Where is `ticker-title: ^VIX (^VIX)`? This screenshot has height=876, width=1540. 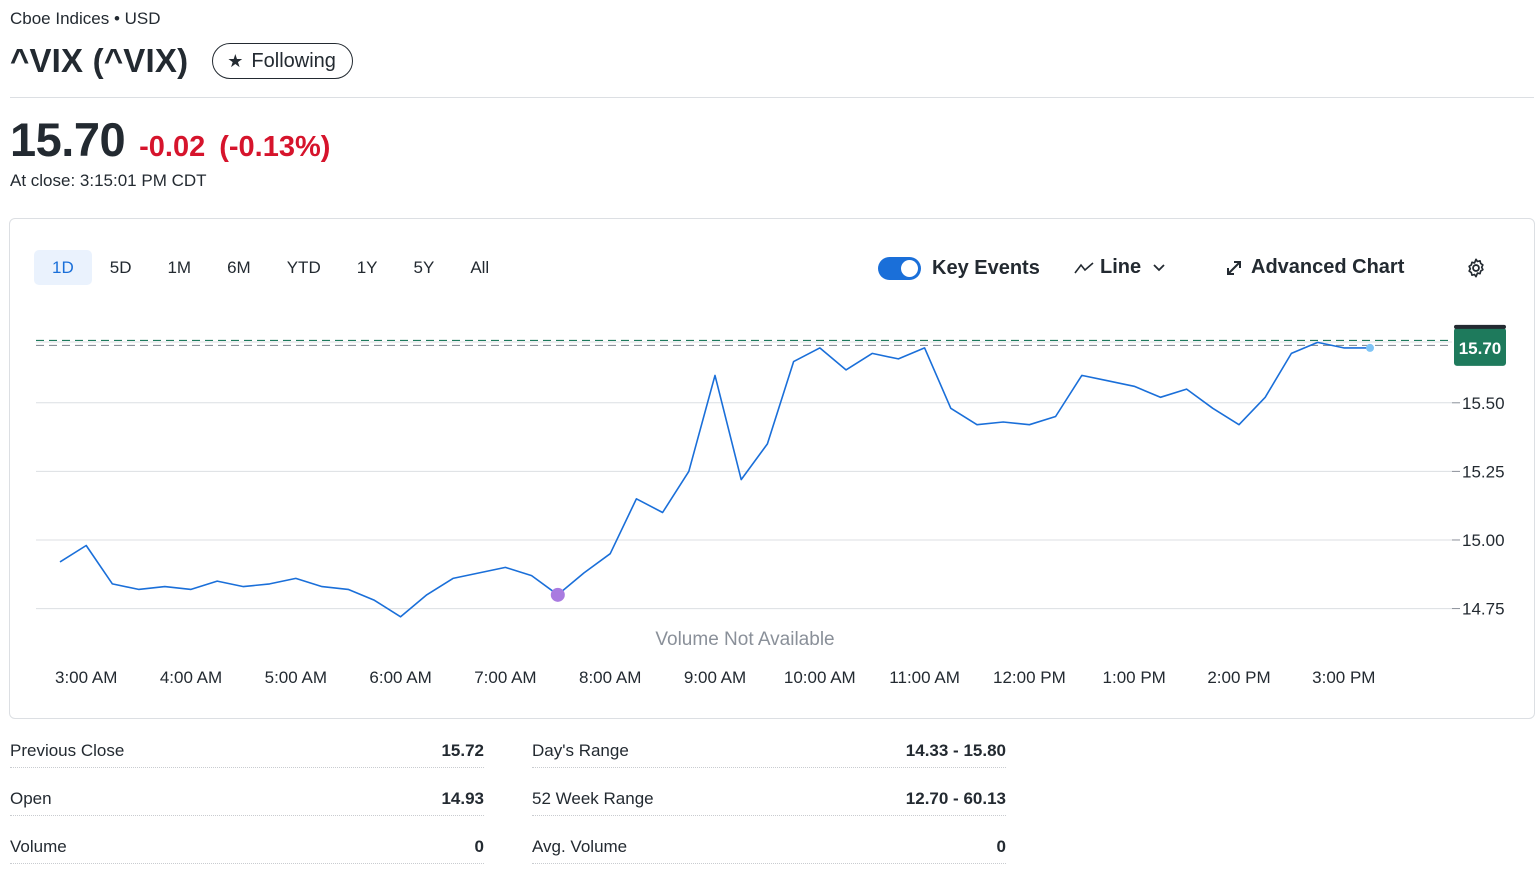
ticker-title: ^VIX (^VIX) is located at coordinates (99, 60).